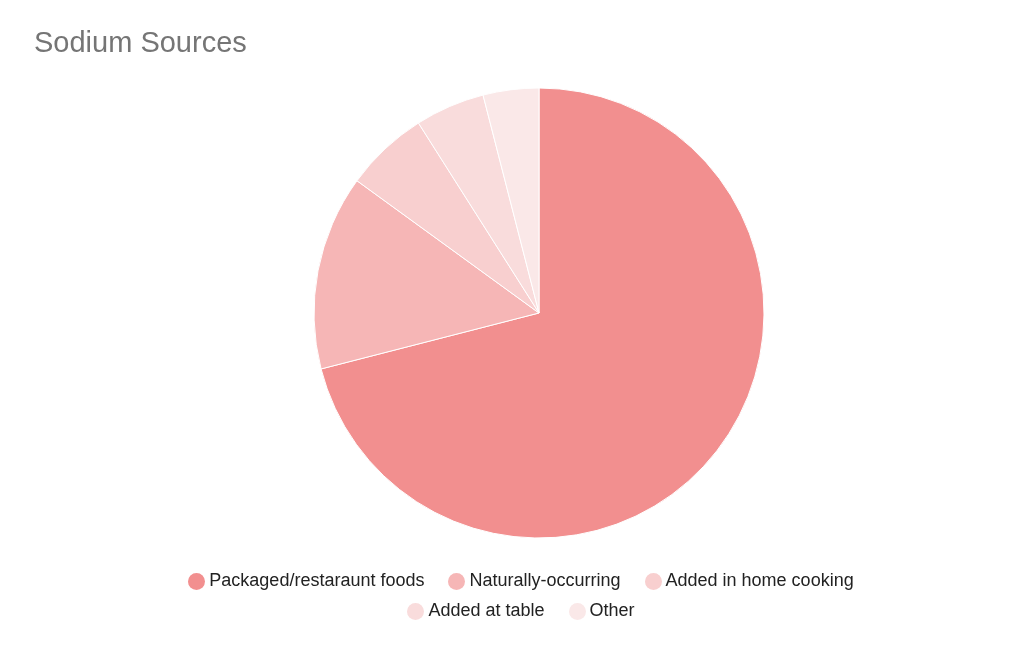  Describe the element at coordinates (140, 42) in the screenshot. I see `chart-title: Sodium Sources` at that location.